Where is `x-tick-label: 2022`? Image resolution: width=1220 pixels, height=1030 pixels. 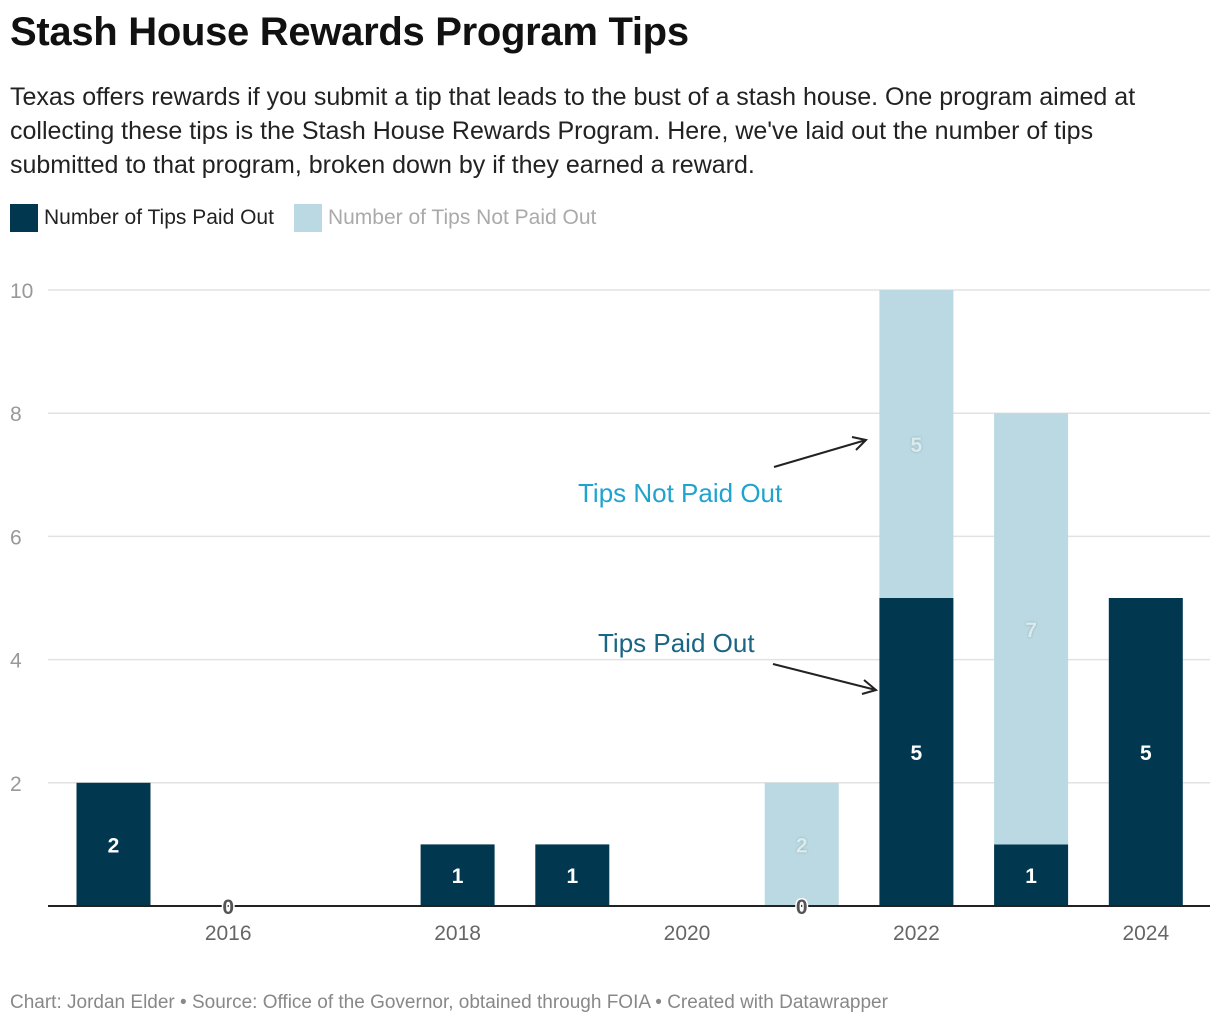 x-tick-label: 2022 is located at coordinates (916, 933).